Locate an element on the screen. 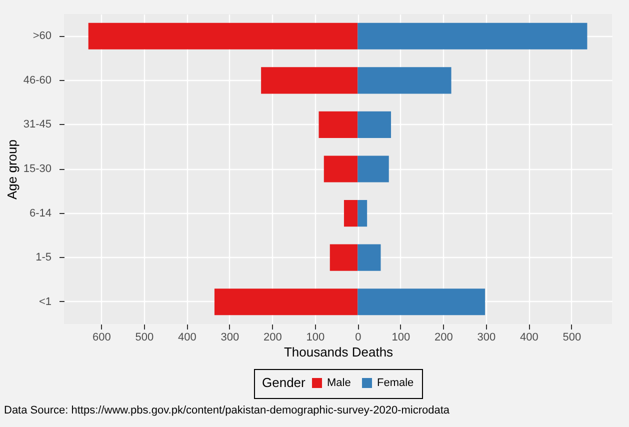  y-axis-title: Age group is located at coordinates (12, 170).